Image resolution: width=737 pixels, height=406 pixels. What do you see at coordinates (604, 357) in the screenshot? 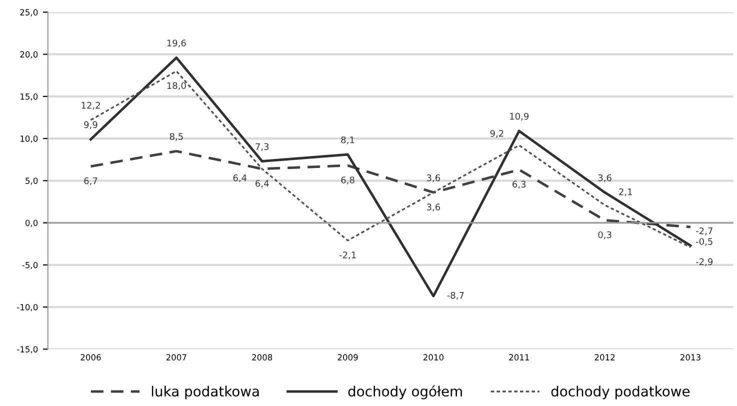
I see `x-tick-label: 2012` at bounding box center [604, 357].